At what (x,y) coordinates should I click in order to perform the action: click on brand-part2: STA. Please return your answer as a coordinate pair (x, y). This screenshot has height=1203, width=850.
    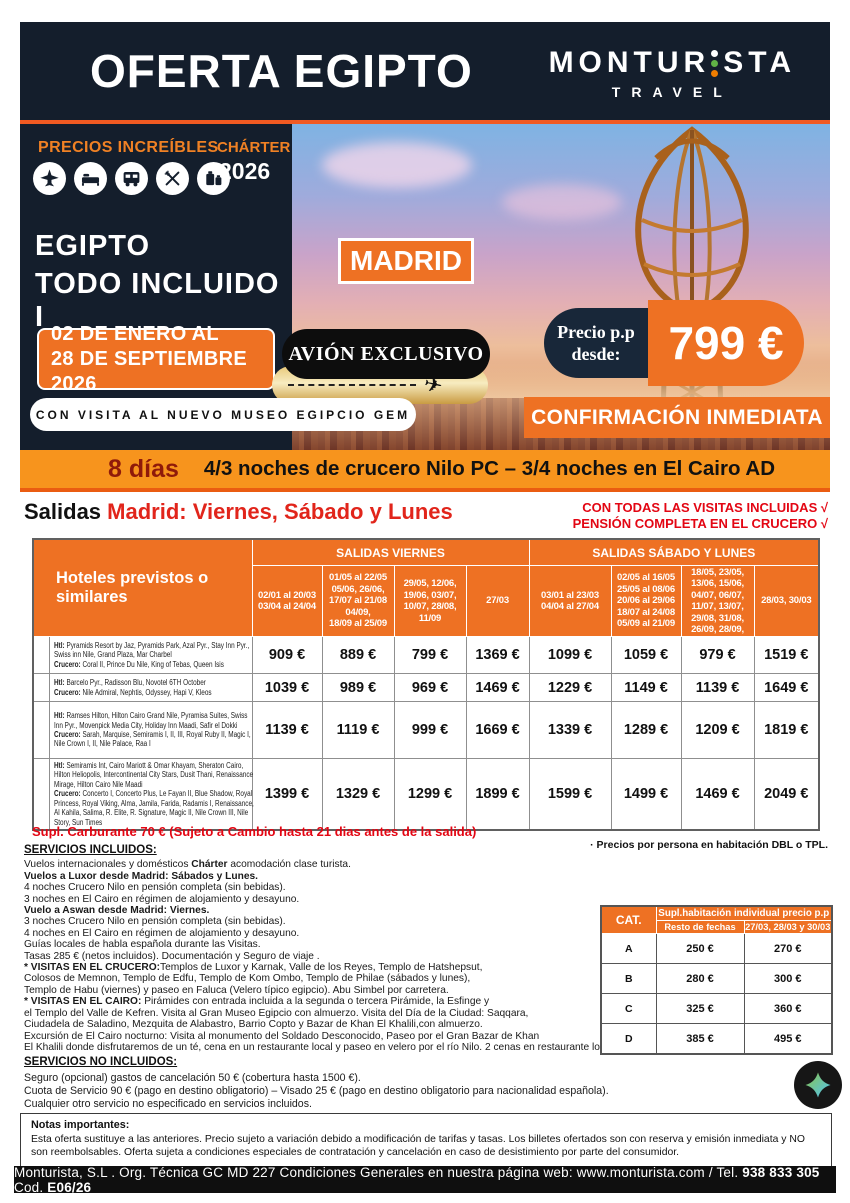
    Looking at the image, I should click on (759, 62).